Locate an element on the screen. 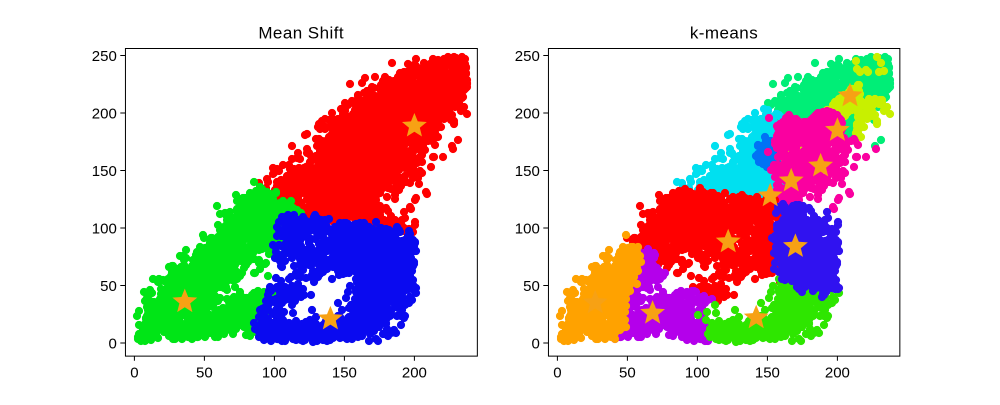 Image resolution: width=1000 pixels, height=405 pixels. svg-text: k-means is located at coordinates (724, 33).